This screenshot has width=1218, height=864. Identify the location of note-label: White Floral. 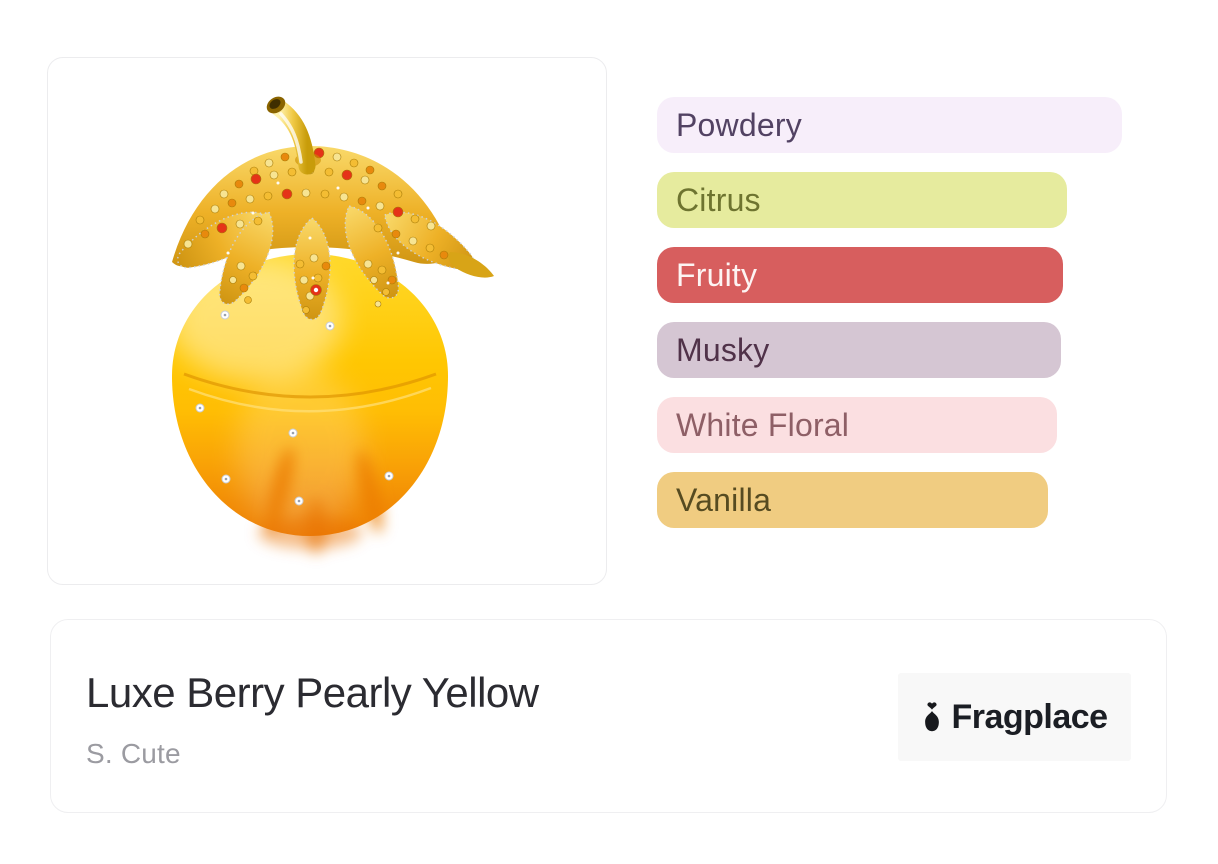
(763, 424).